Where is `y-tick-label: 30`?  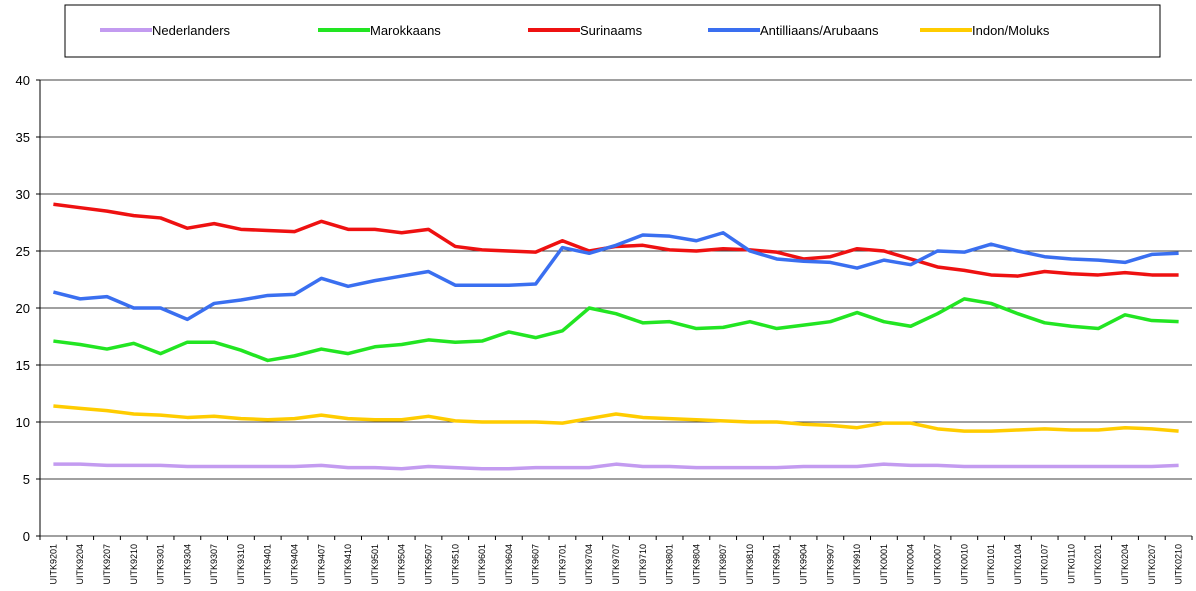 y-tick-label: 30 is located at coordinates (23, 194).